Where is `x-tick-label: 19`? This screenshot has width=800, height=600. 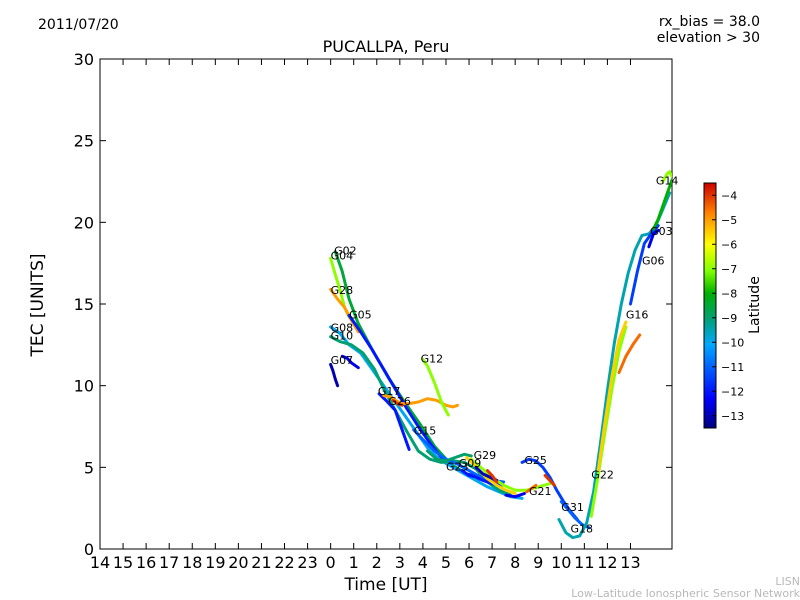 x-tick-label: 19 is located at coordinates (215, 562).